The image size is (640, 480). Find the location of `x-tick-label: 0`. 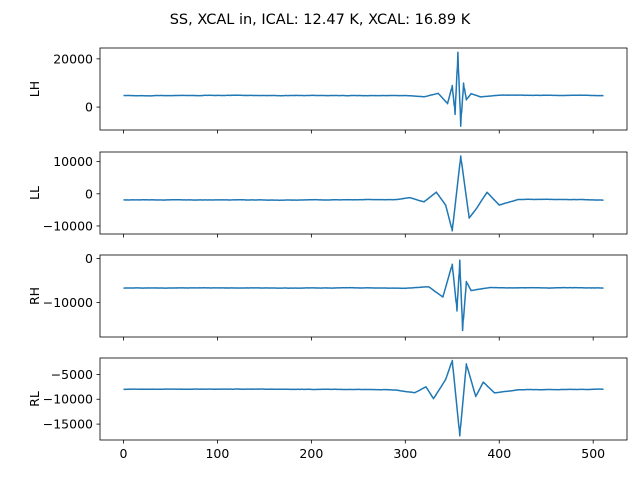

x-tick-label: 0 is located at coordinates (124, 453).